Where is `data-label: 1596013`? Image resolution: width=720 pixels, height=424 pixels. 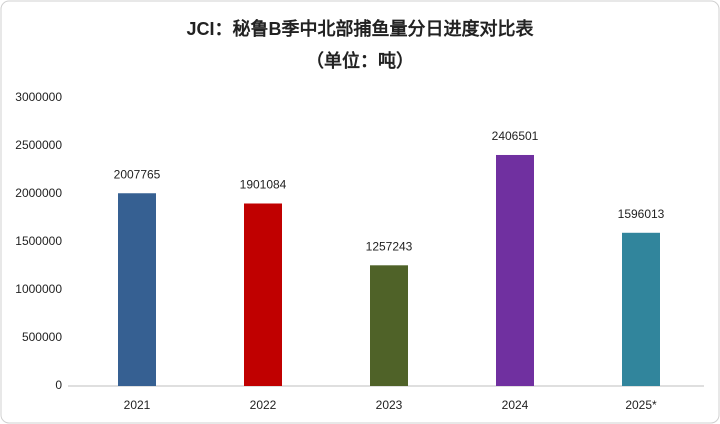 data-label: 1596013 is located at coordinates (641, 214).